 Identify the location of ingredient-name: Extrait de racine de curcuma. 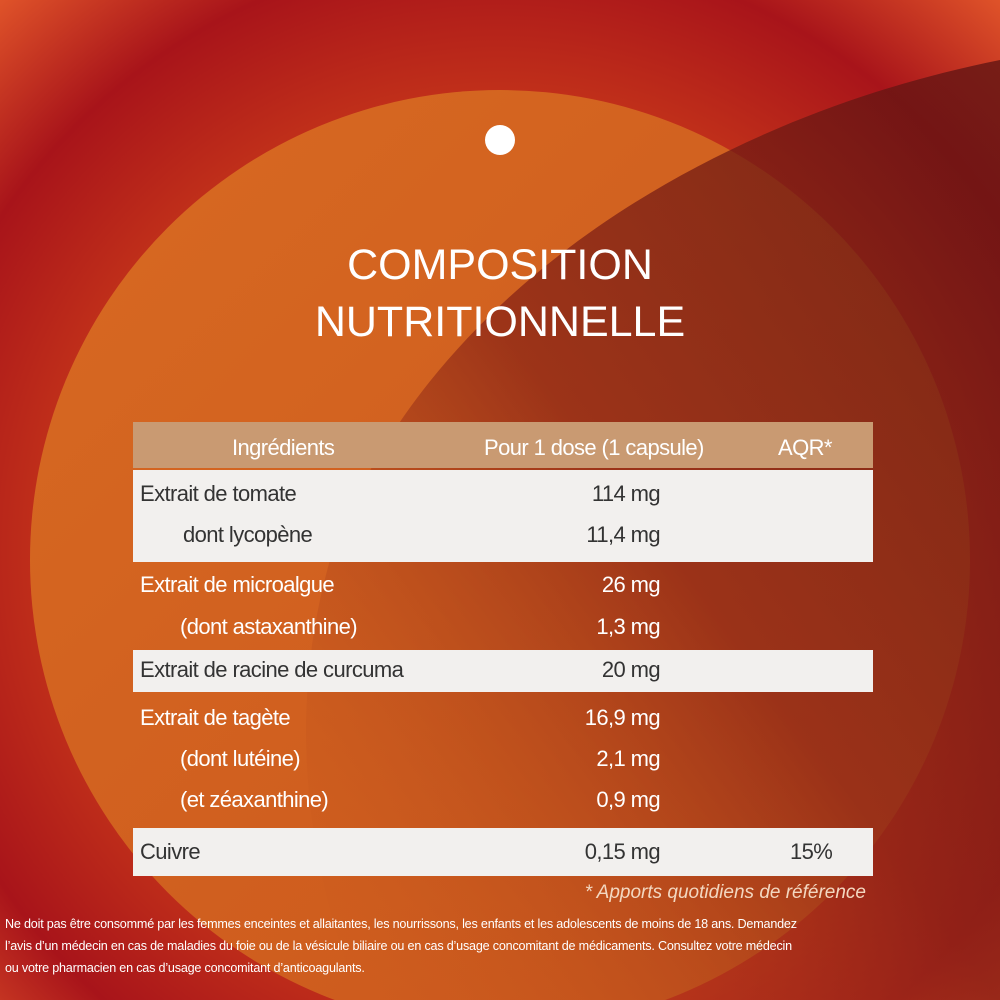
(272, 669).